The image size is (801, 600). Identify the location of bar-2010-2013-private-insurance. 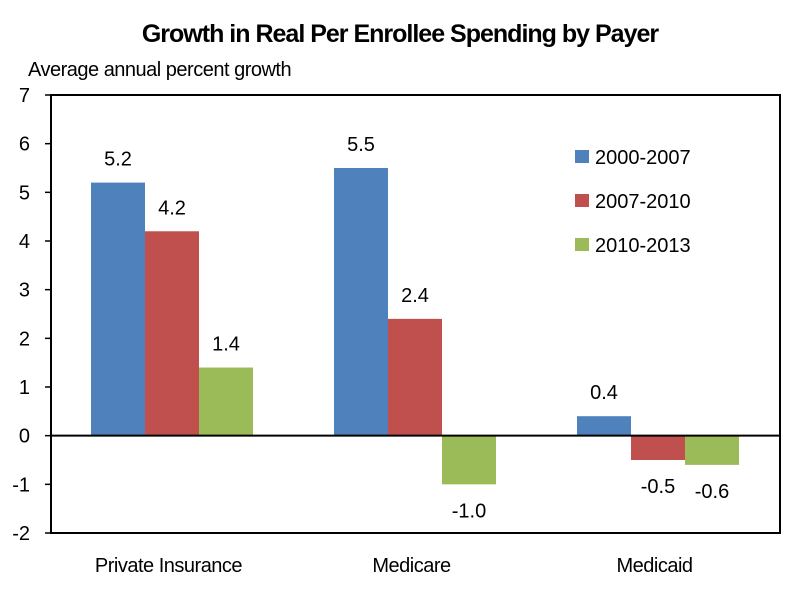
(226, 401).